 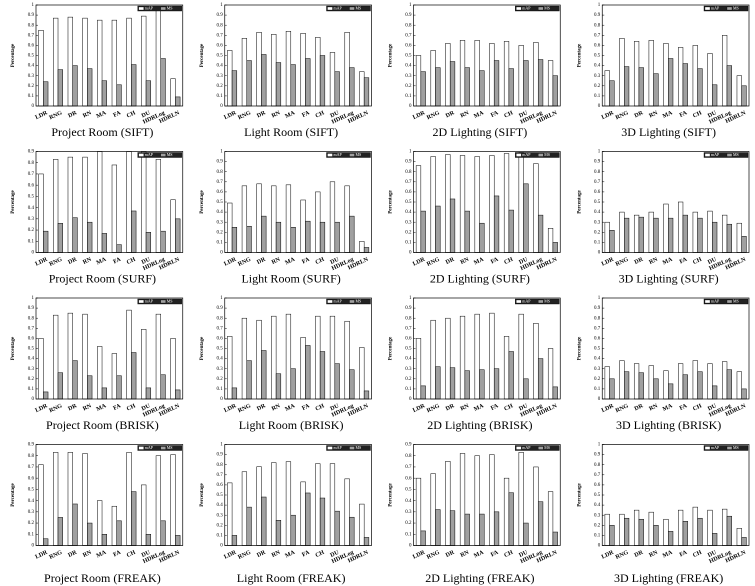 What do you see at coordinates (697, 554) in the screenshot?
I see `x-tick-label: CH` at bounding box center [697, 554].